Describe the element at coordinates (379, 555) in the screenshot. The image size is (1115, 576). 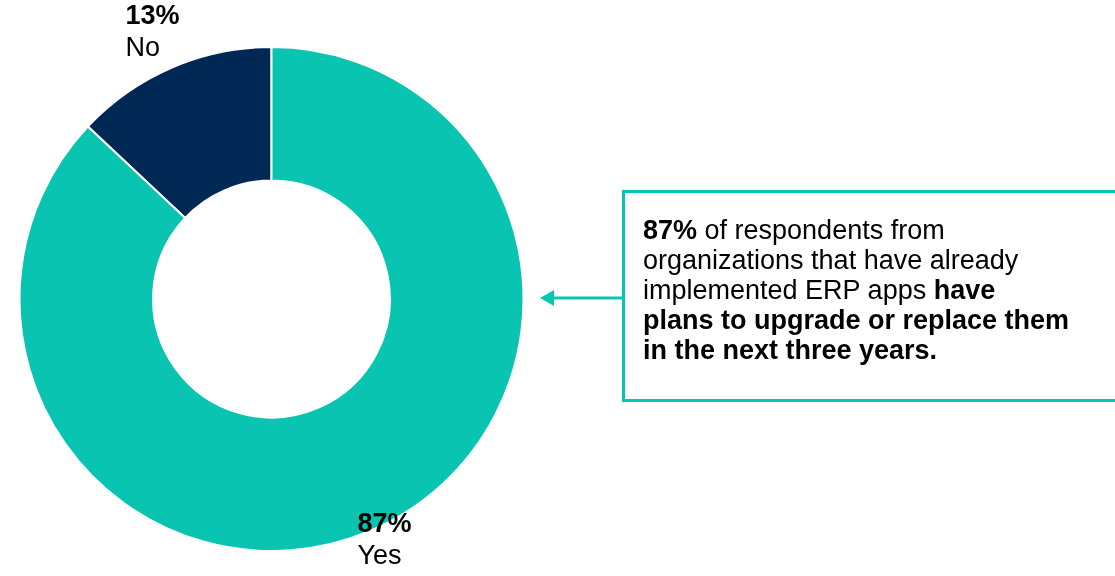
I see `slice-label: Yes` at that location.